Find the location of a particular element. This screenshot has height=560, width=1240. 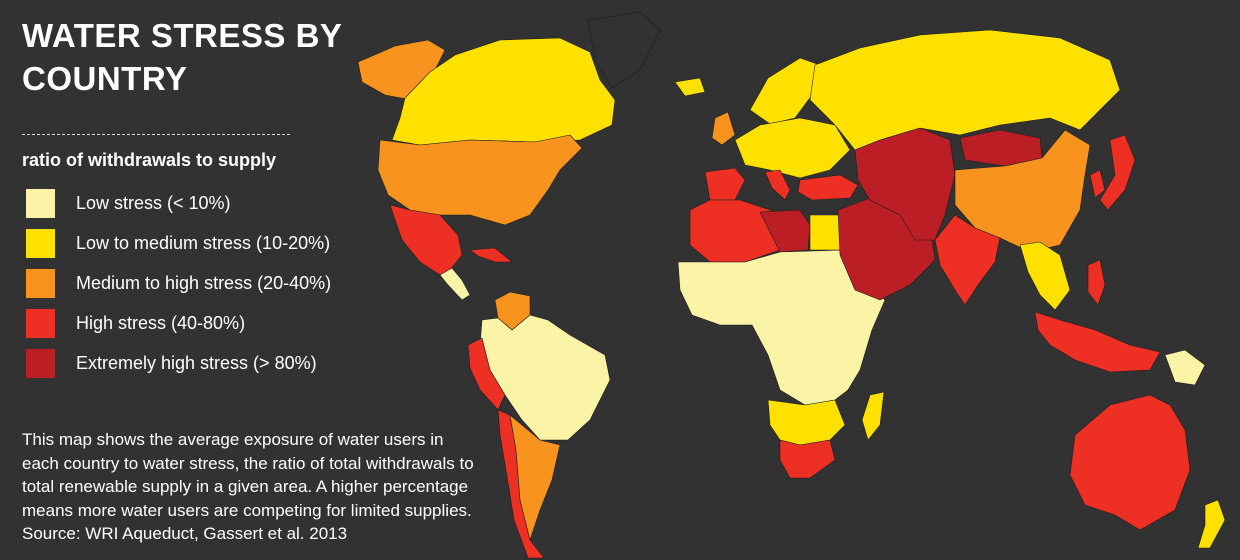

legend-item-medium-high: Medium to high stress (20-40%) is located at coordinates (178, 283).